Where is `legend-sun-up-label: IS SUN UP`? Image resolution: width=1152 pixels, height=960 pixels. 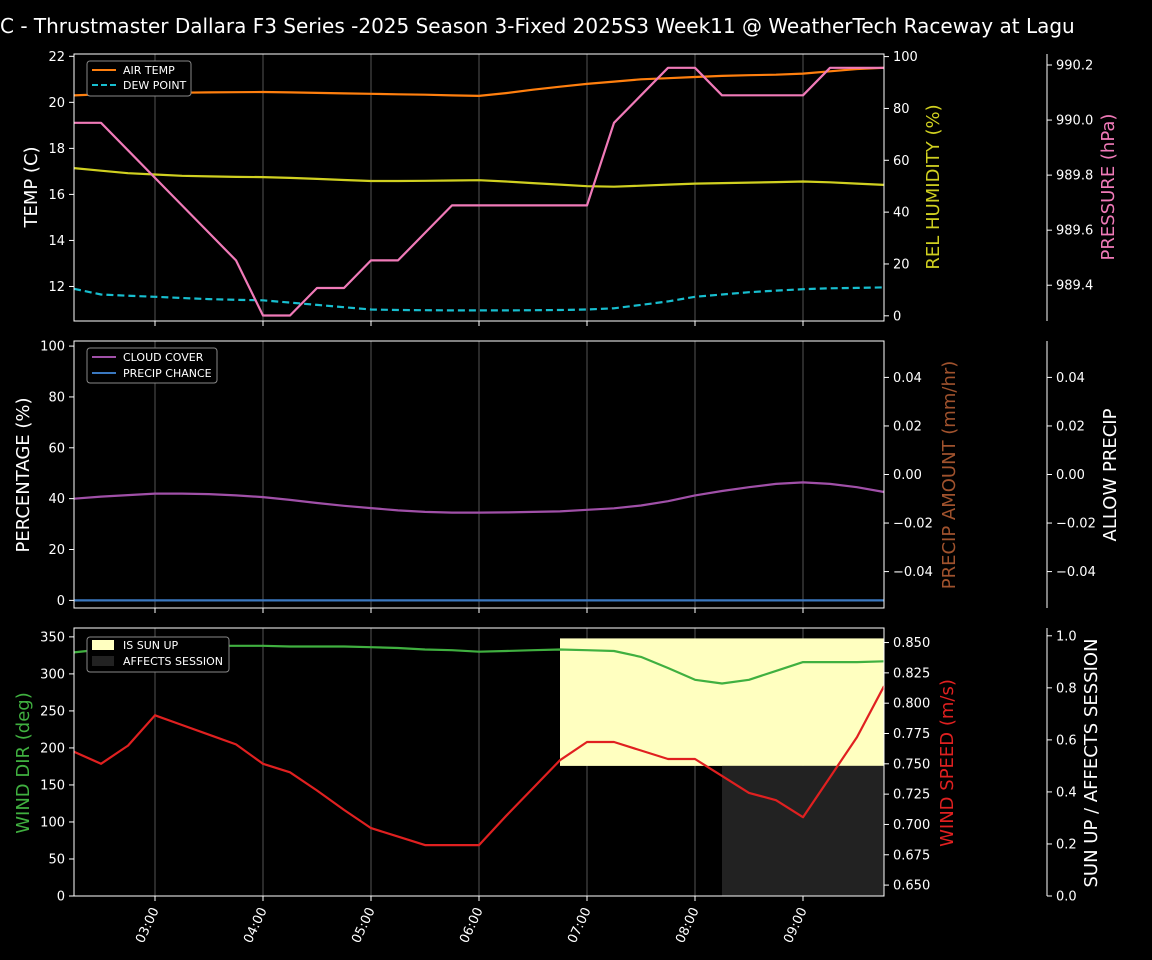
legend-sun-up-label: IS SUN UP is located at coordinates (151, 645).